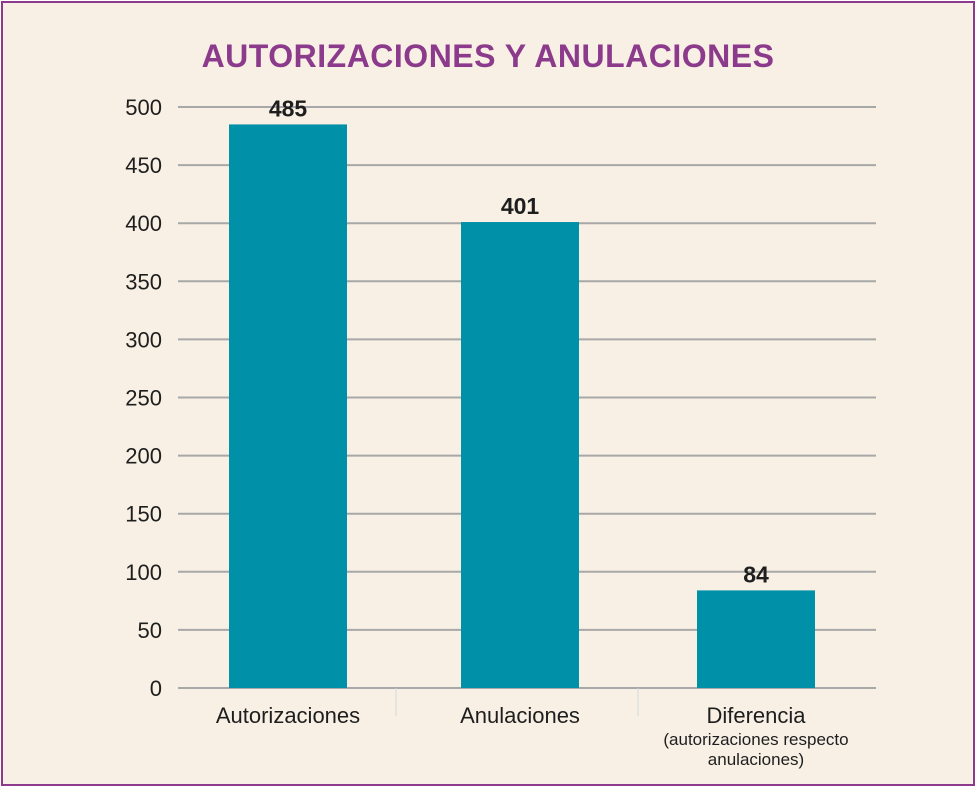 The width and height of the screenshot is (976, 787). Describe the element at coordinates (488, 56) in the screenshot. I see `chart-title: AUTORIZACIONES Y ANULACIONES` at that location.